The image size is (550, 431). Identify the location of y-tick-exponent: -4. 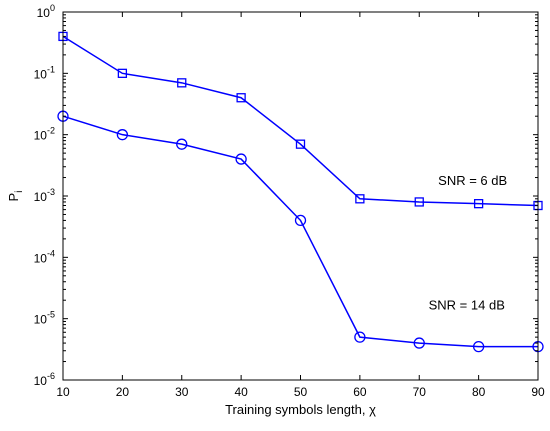
(51, 253).